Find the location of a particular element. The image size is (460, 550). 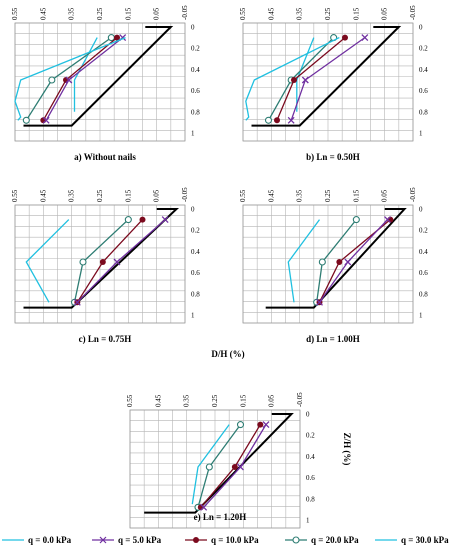

panel-caption: d) Ln = 1.00H is located at coordinates (333, 339).